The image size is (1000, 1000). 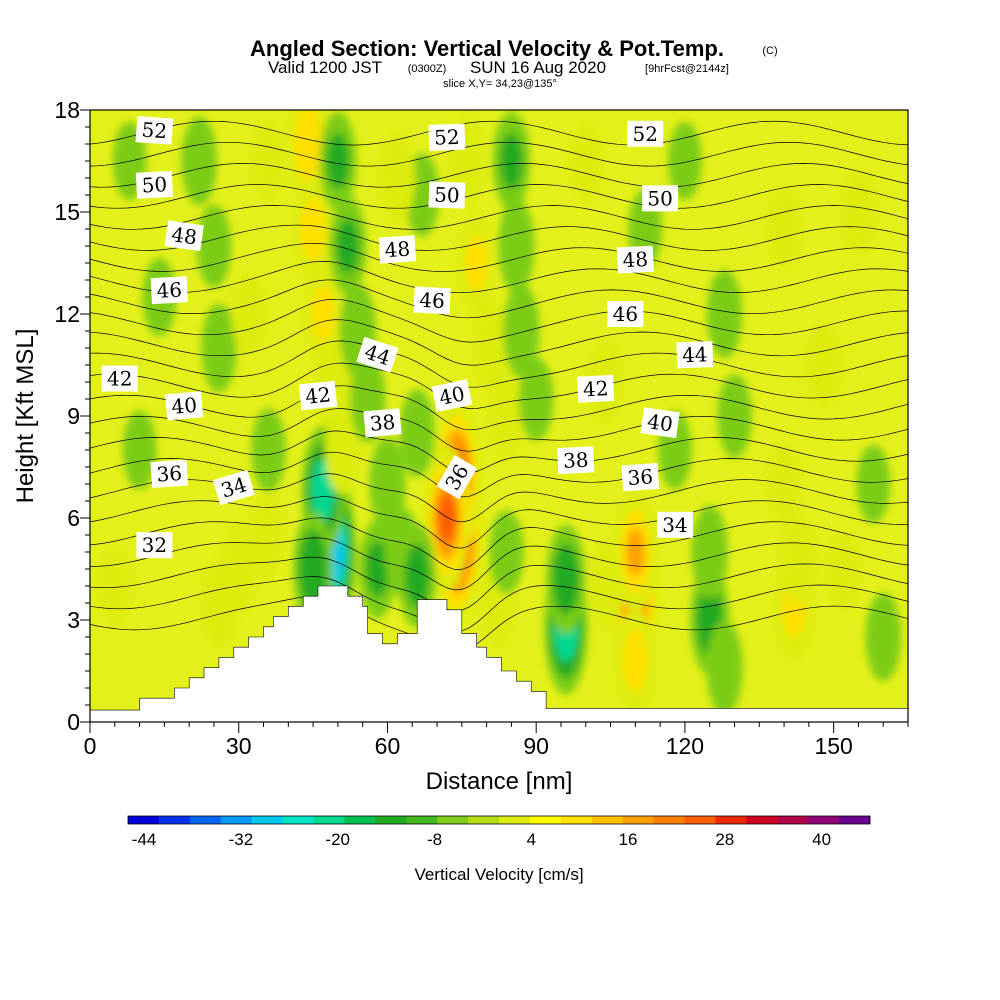 I want to click on contour-label: 42, so click(x=318, y=395).